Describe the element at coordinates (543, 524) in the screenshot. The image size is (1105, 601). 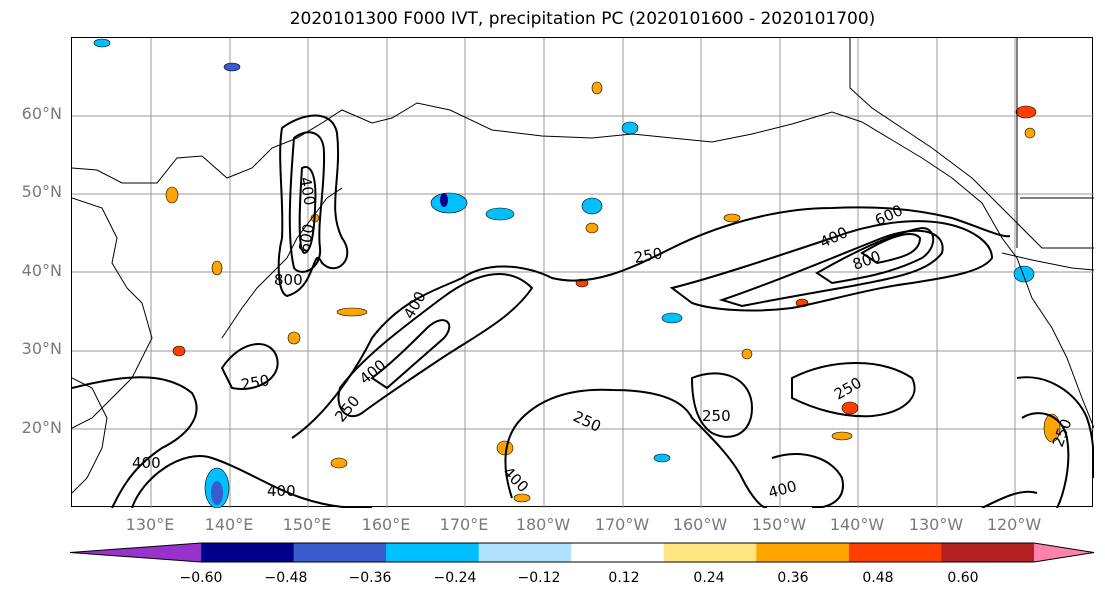
I see `lon-label: 180°W` at that location.